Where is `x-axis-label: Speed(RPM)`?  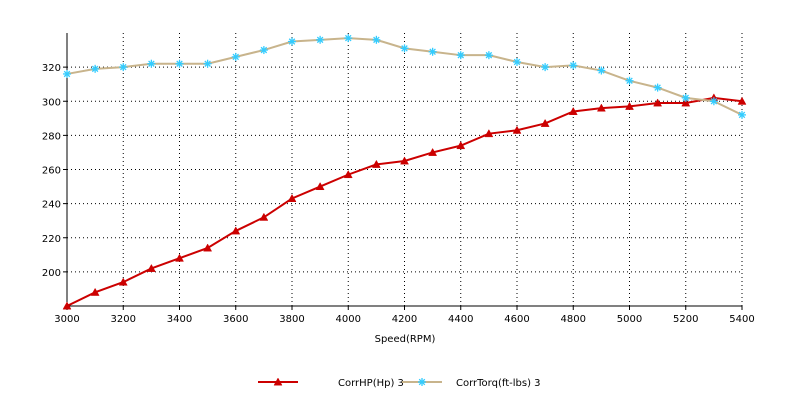 x-axis-label: Speed(RPM) is located at coordinates (405, 339).